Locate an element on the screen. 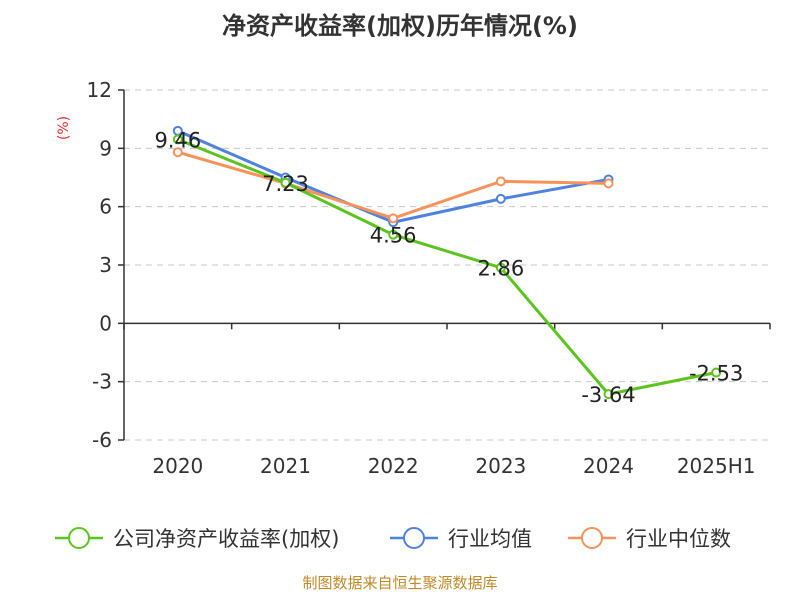  data-label: 4.56 is located at coordinates (393, 236).